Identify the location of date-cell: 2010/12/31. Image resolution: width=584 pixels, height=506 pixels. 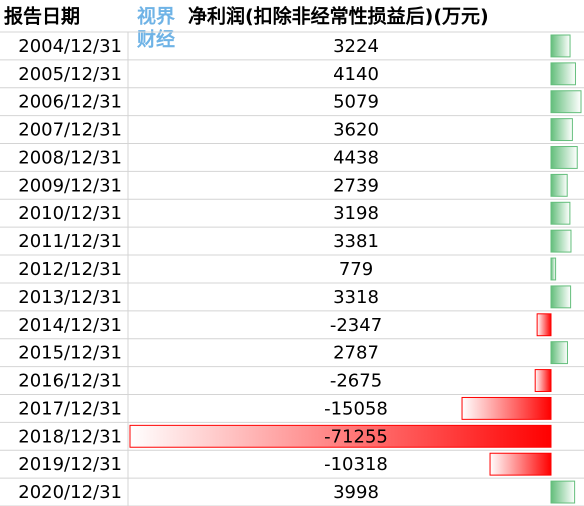
(70, 213).